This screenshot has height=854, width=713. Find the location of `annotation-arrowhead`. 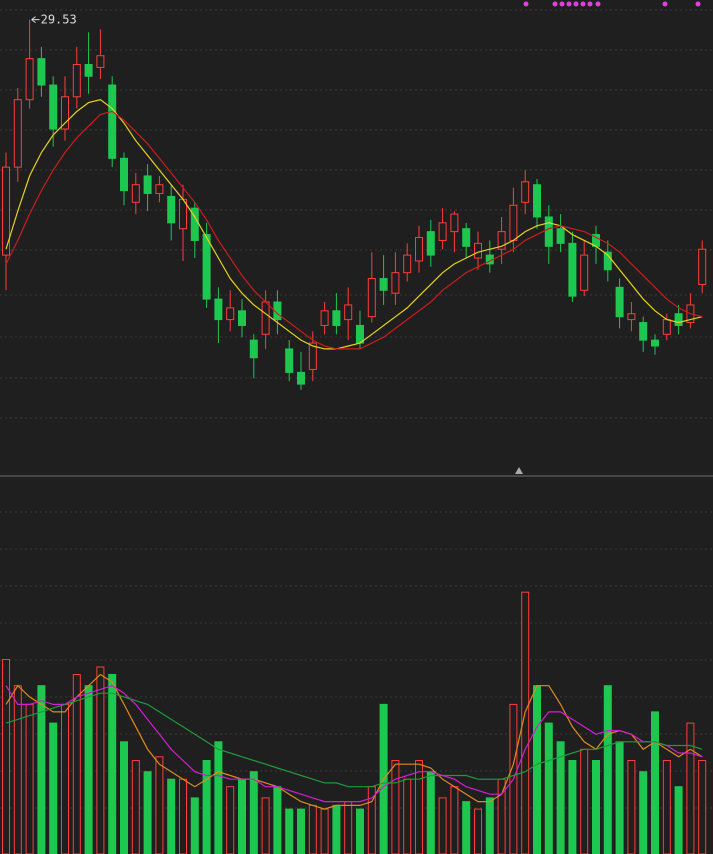

annotation-arrowhead is located at coordinates (33, 20).